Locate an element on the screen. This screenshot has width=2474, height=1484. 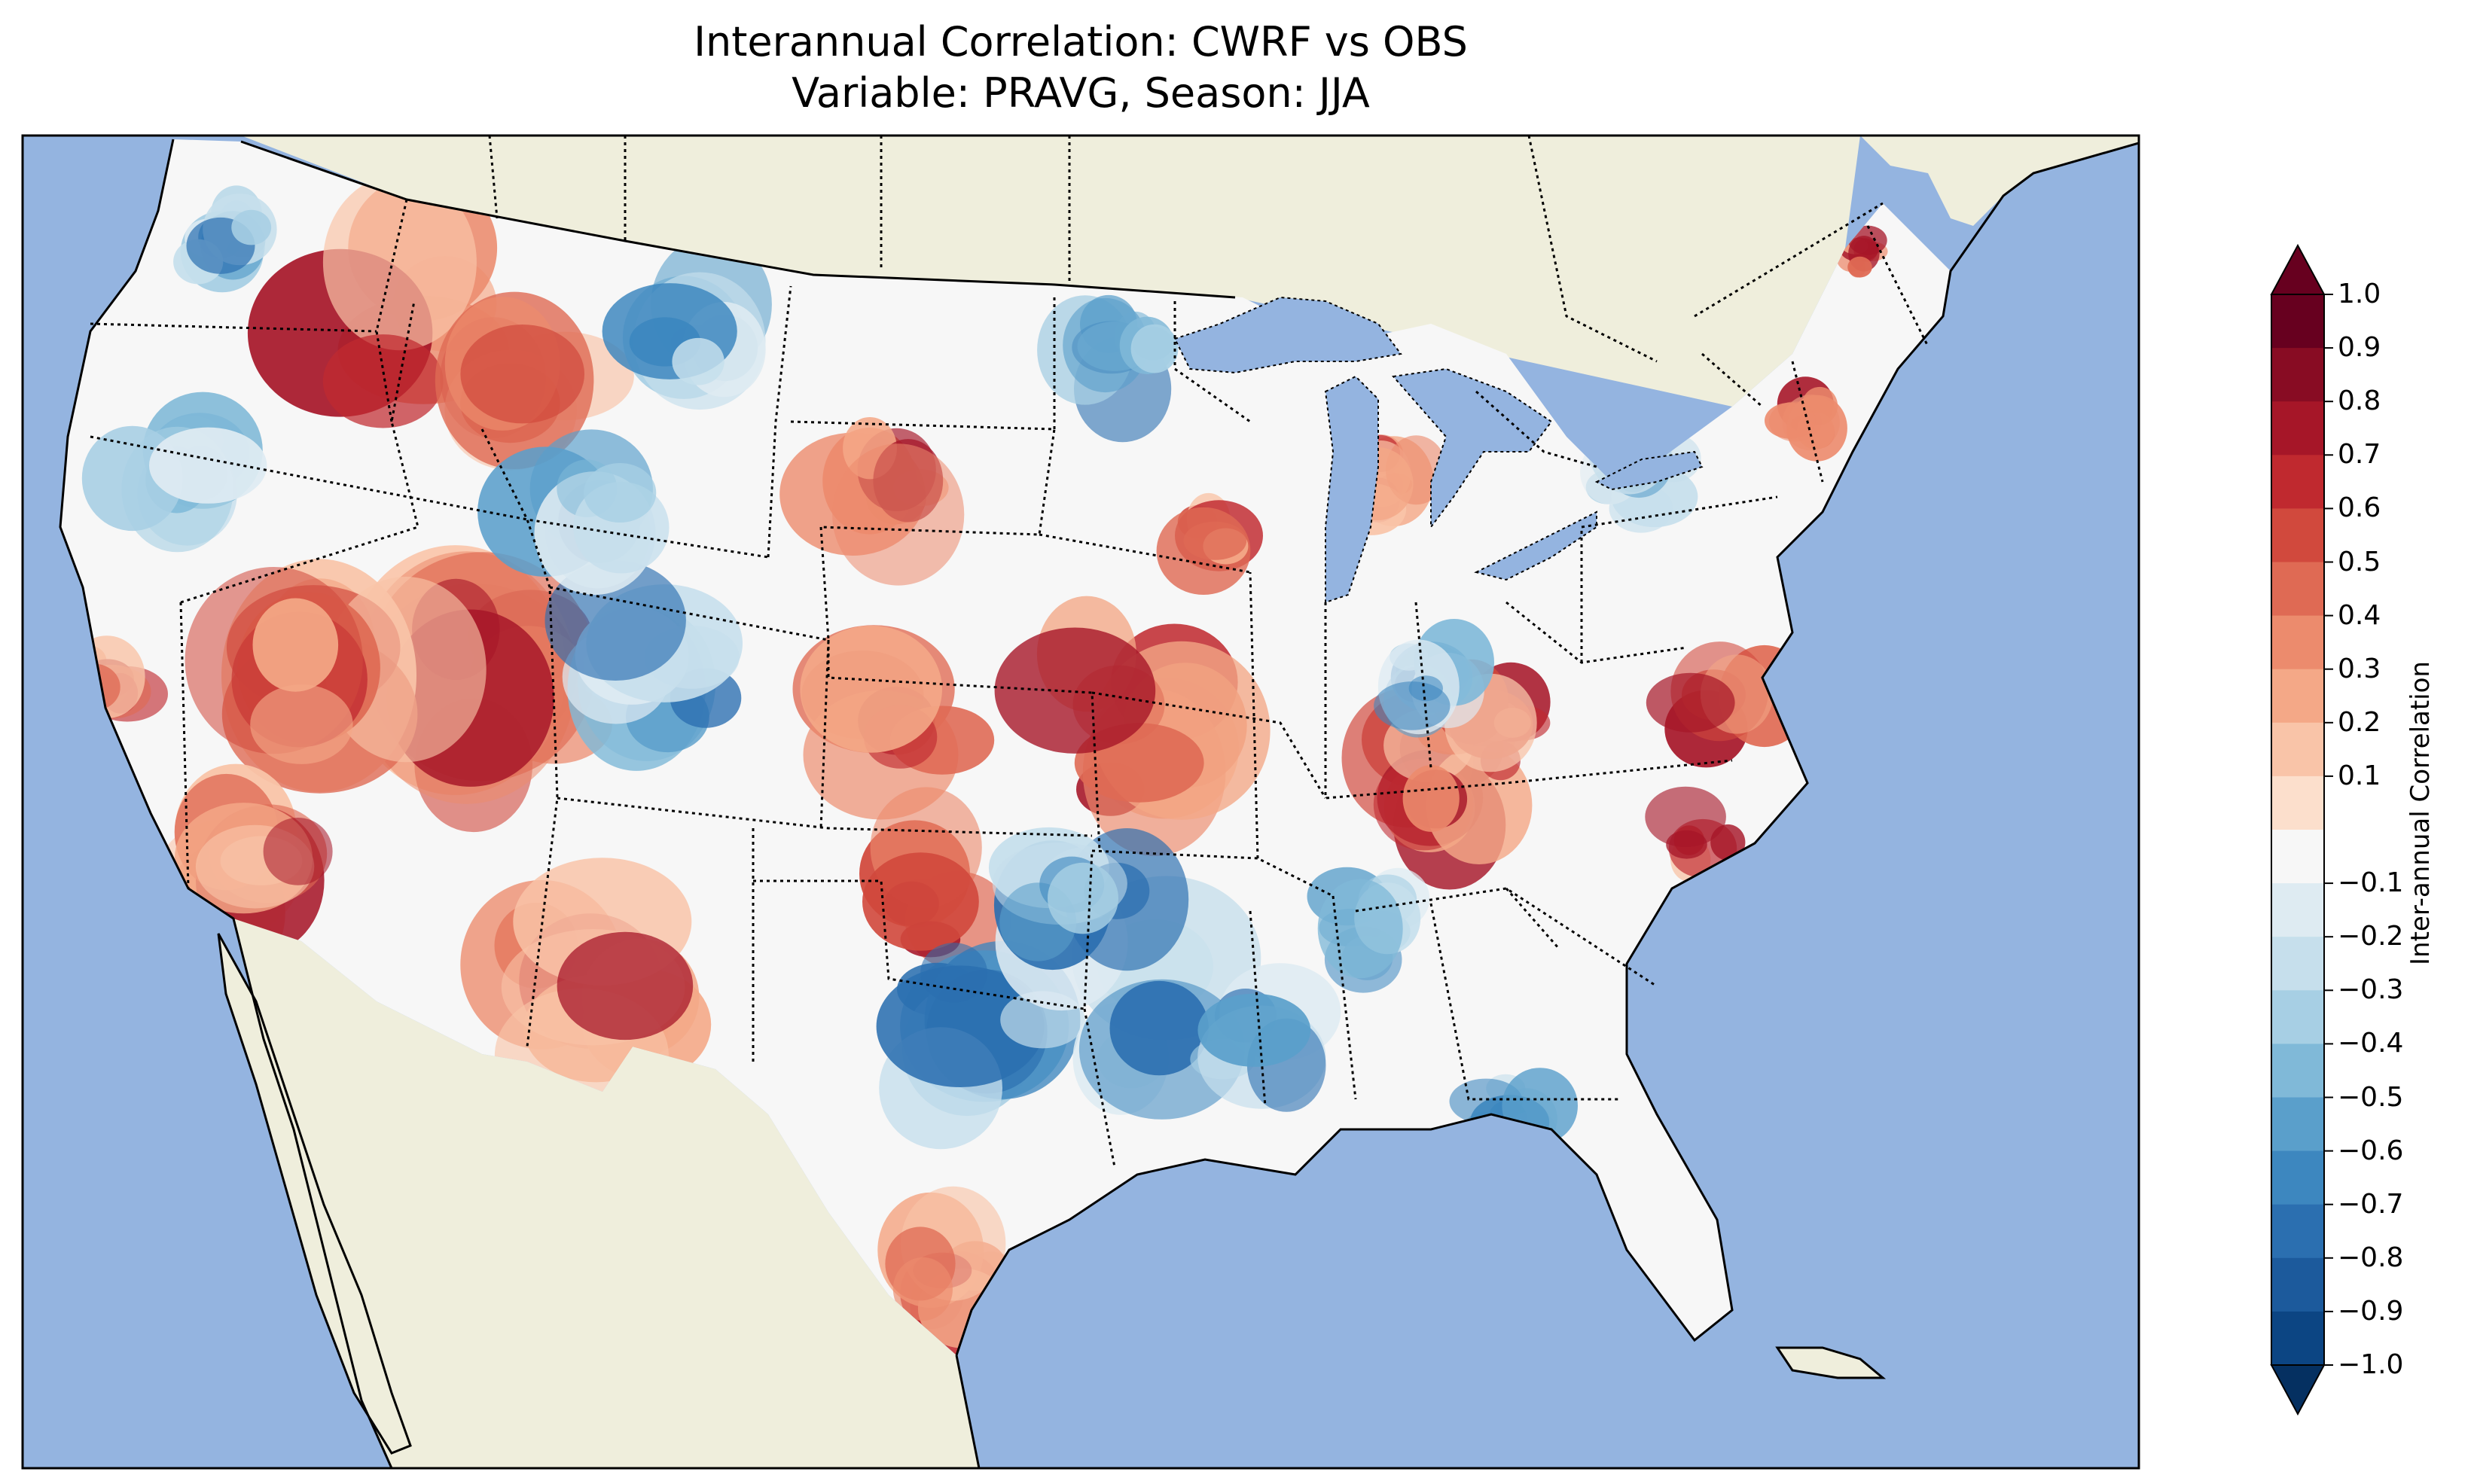
colorbar-tick-label: −0.2 is located at coordinates (2371, 936).